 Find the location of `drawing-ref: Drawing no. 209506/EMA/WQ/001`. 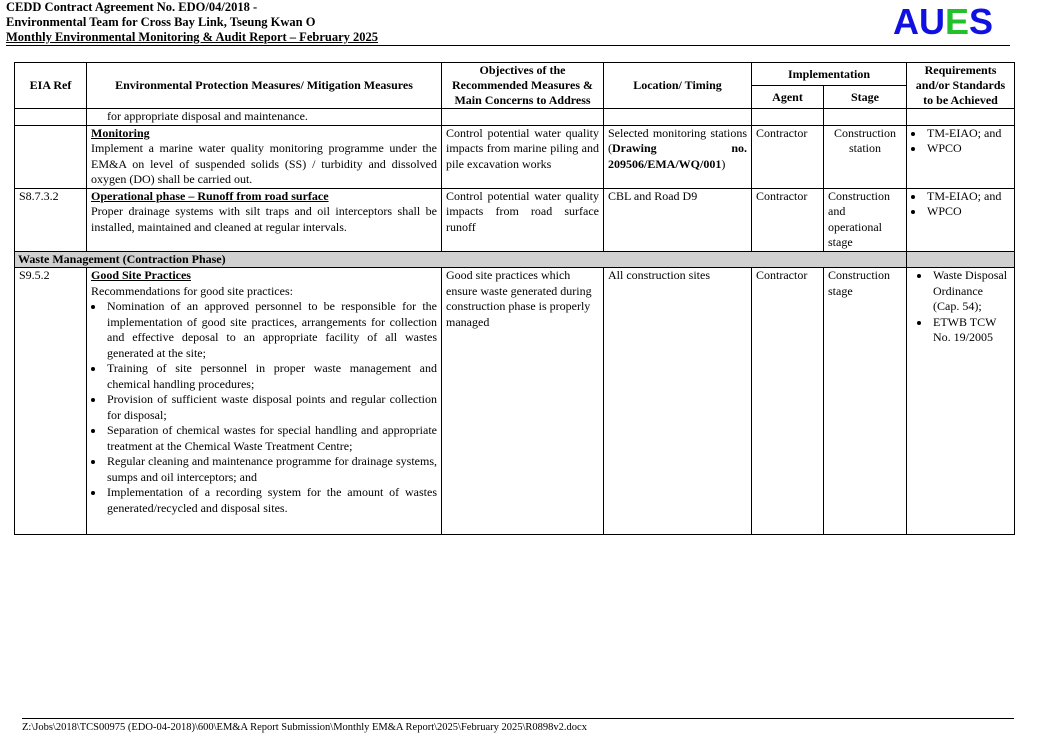

drawing-ref: Drawing no. 209506/EMA/WQ/001 is located at coordinates (677, 156).